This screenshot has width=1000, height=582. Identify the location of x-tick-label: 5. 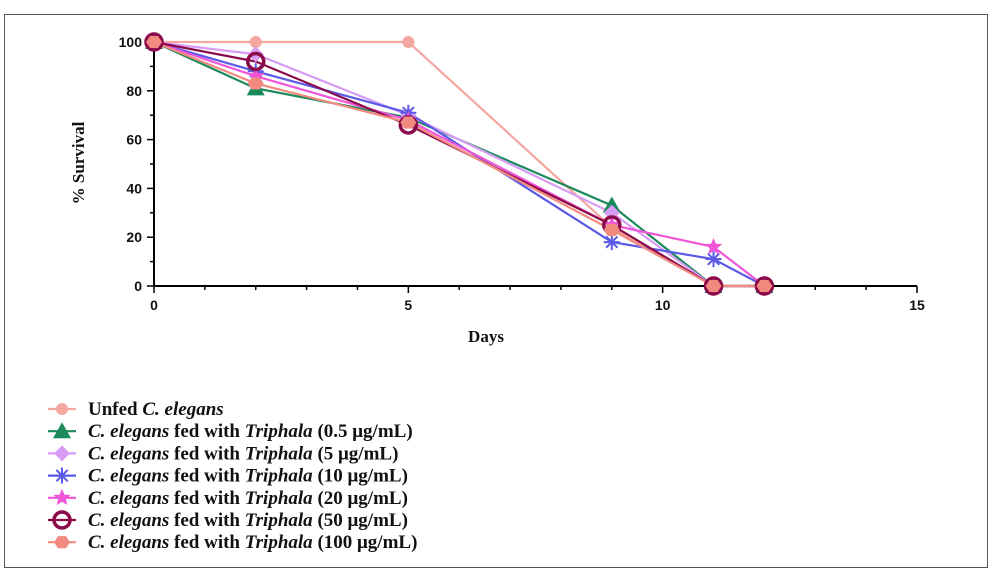
(408, 305).